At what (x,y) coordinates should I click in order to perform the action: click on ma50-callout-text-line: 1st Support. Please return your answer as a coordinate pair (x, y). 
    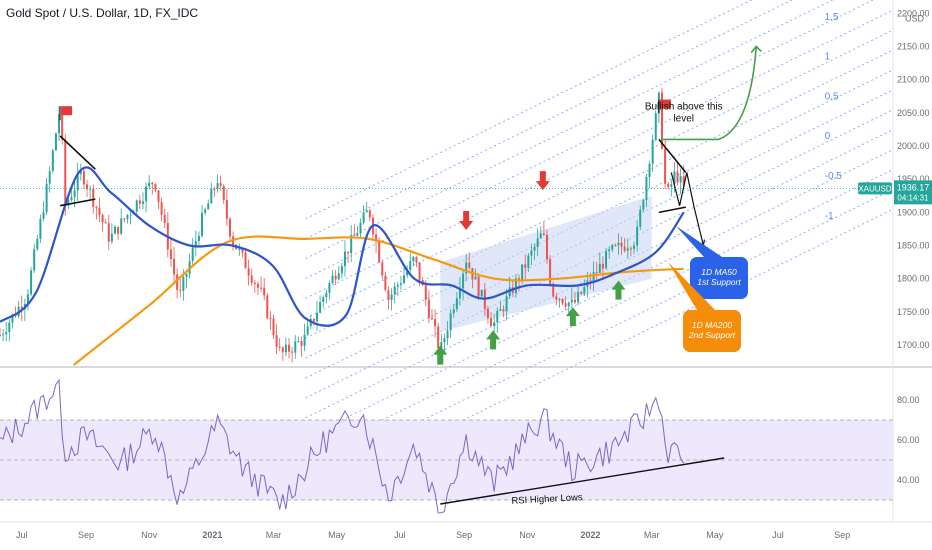
    Looking at the image, I should click on (719, 282).